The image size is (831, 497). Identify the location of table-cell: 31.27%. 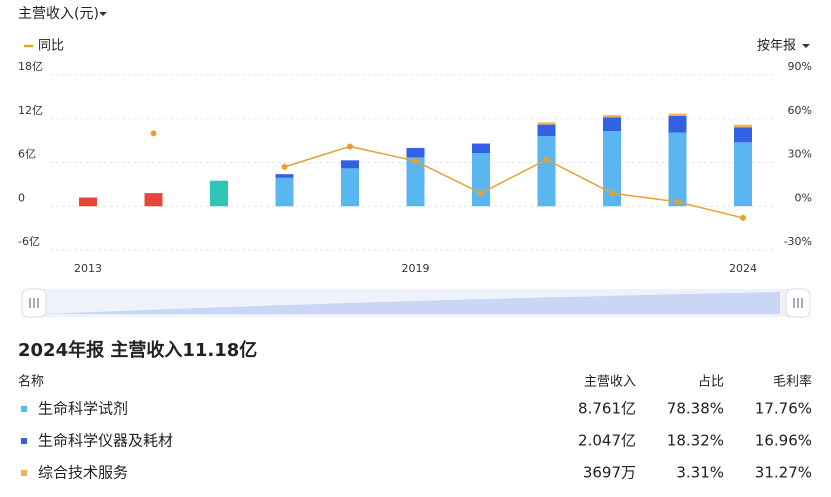
(783, 473).